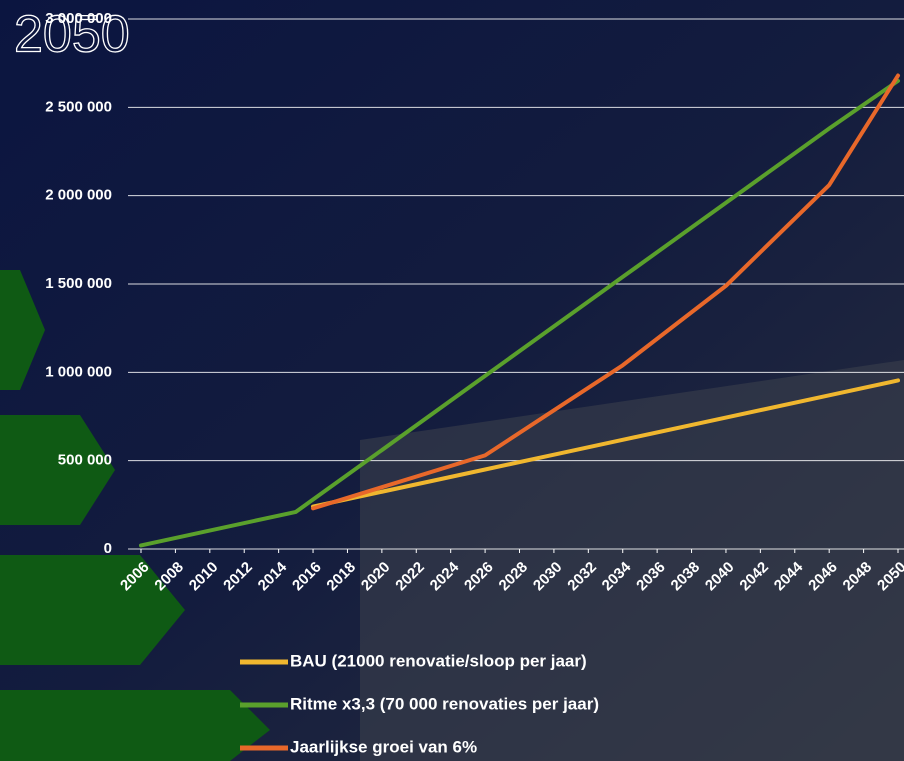 The width and height of the screenshot is (904, 761). Describe the element at coordinates (78, 283) in the screenshot. I see `y-tick-label: 1 500 000` at that location.